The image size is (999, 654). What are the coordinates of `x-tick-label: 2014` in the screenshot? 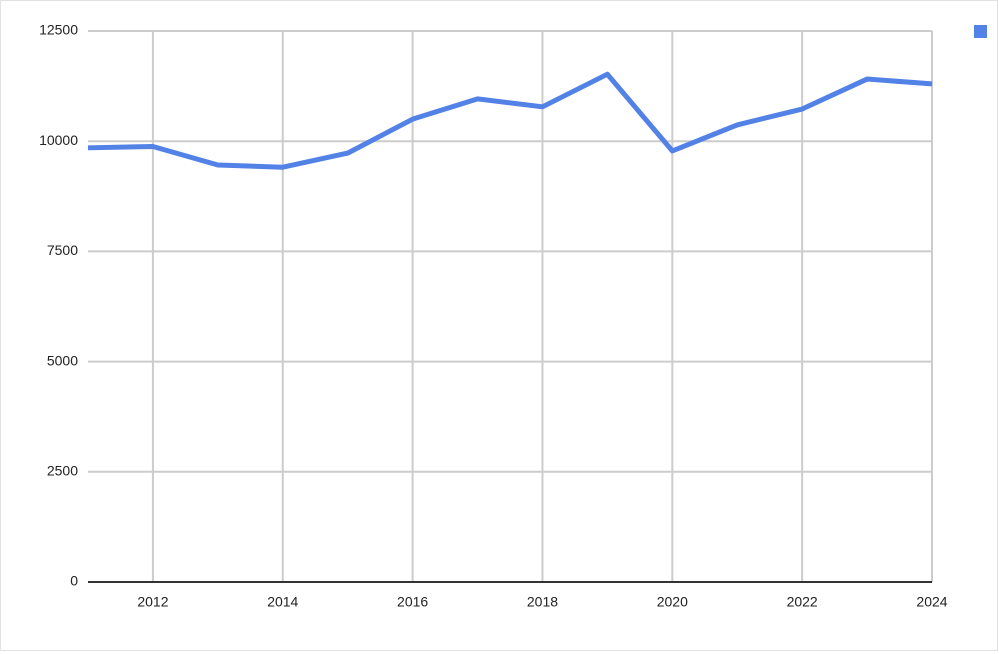 It's located at (282, 602).